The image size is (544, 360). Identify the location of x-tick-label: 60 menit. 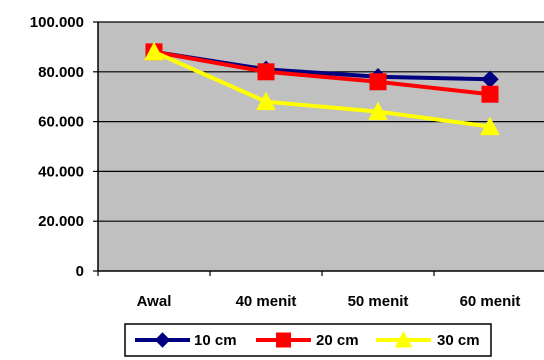
(490, 301).